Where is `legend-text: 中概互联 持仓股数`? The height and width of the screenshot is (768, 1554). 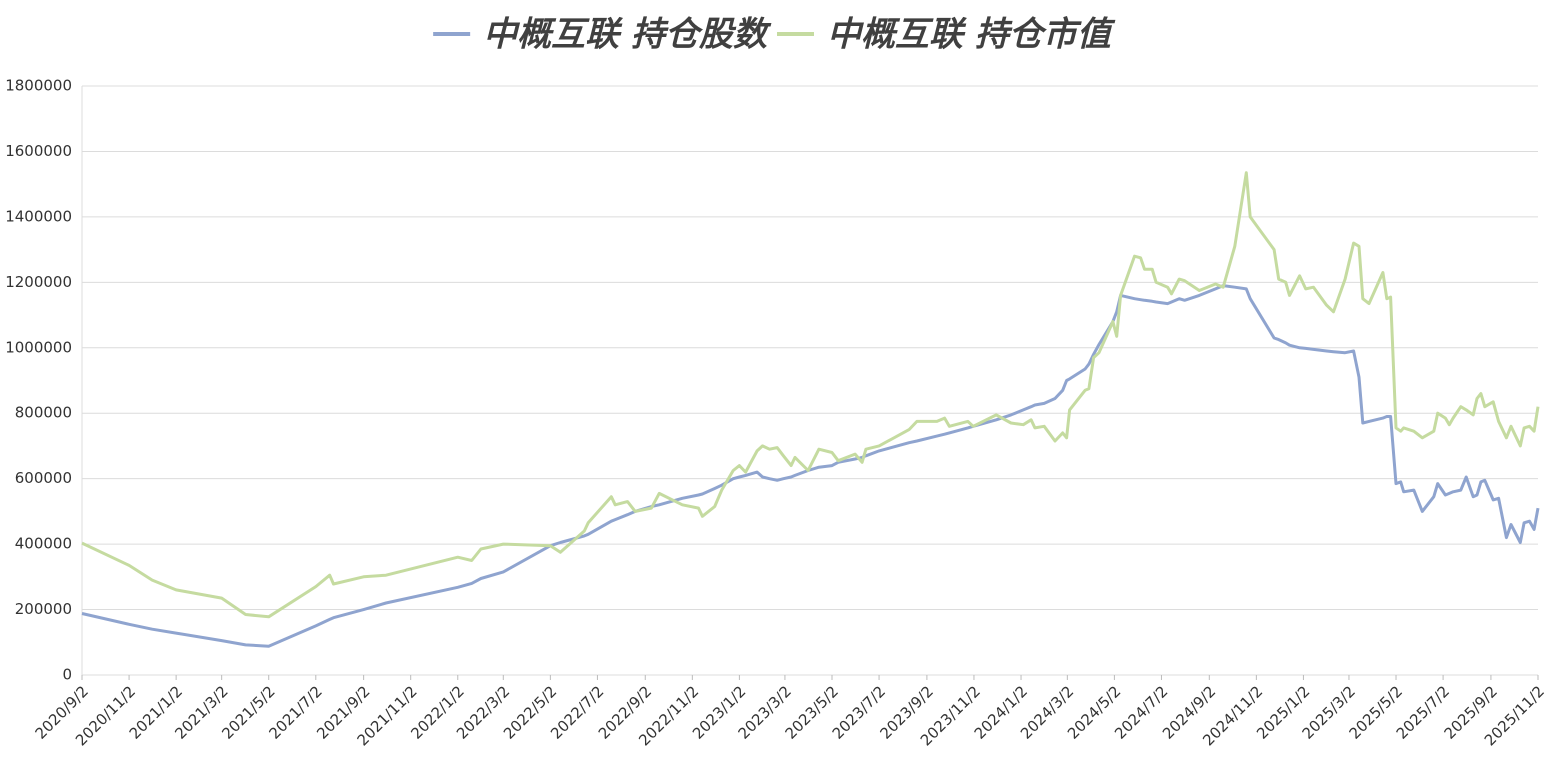
legend-text: 中概互联 持仓股数 is located at coordinates (627, 35).